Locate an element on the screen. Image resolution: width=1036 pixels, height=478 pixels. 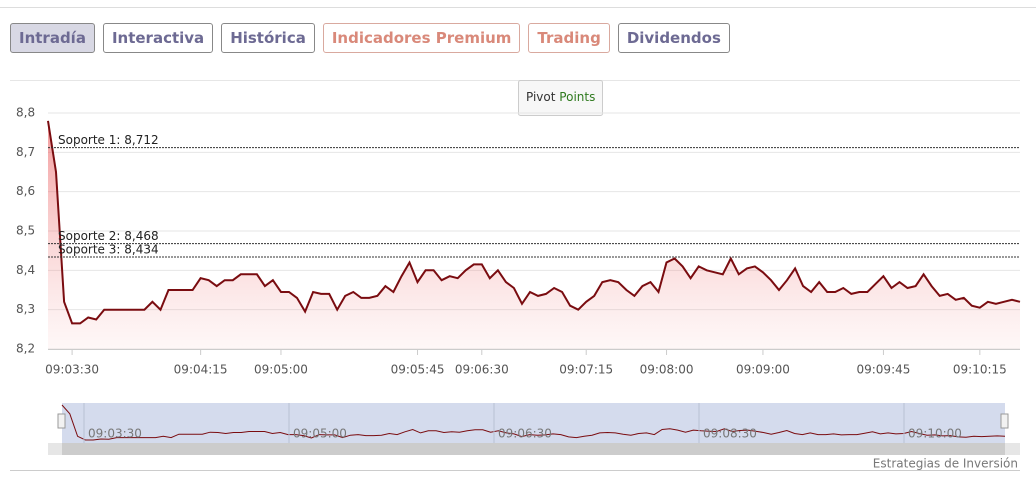
support-label: Soporte 1: 8,712 is located at coordinates (108, 140).